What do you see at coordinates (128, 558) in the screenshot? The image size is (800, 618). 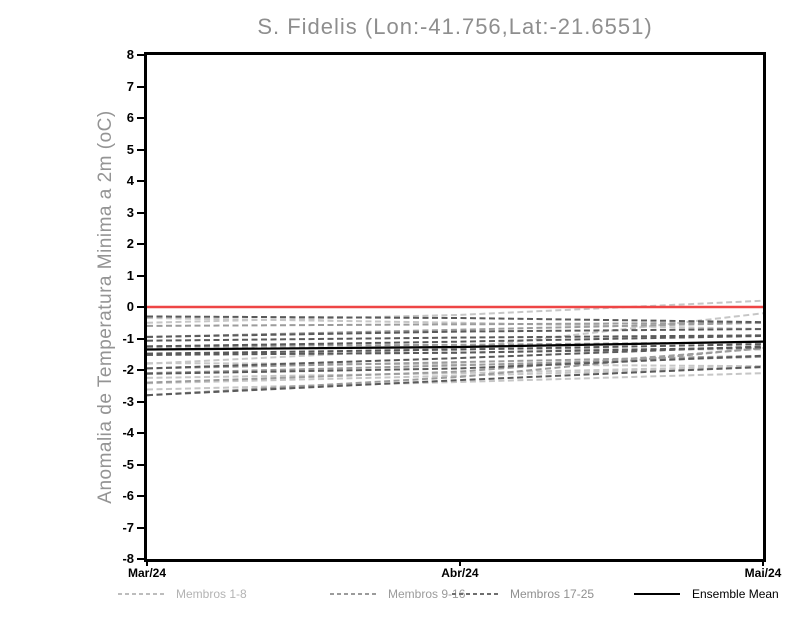 I see `y-tick-label: -8` at bounding box center [128, 558].